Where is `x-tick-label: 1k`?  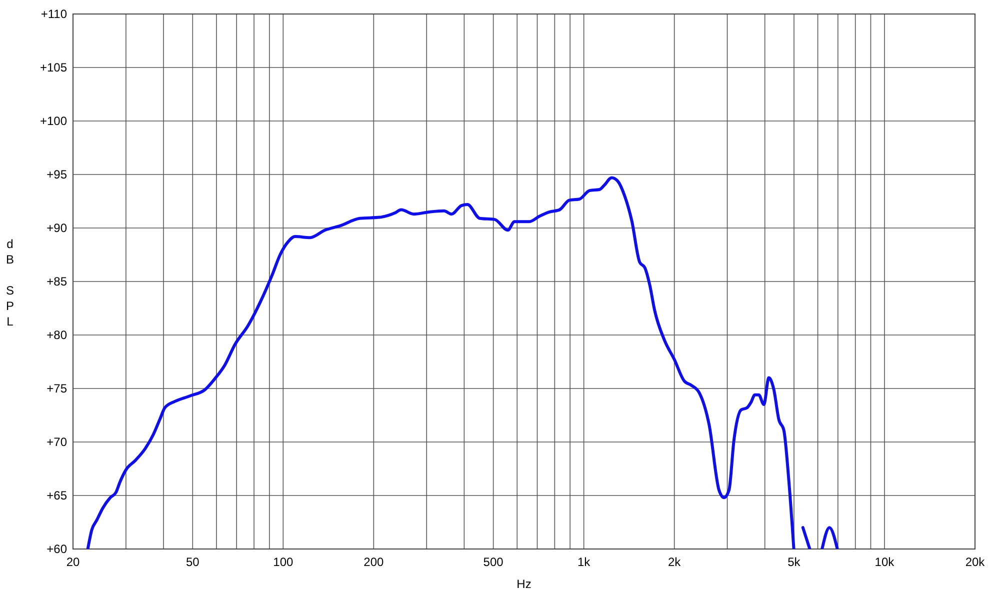 x-tick-label: 1k is located at coordinates (584, 562).